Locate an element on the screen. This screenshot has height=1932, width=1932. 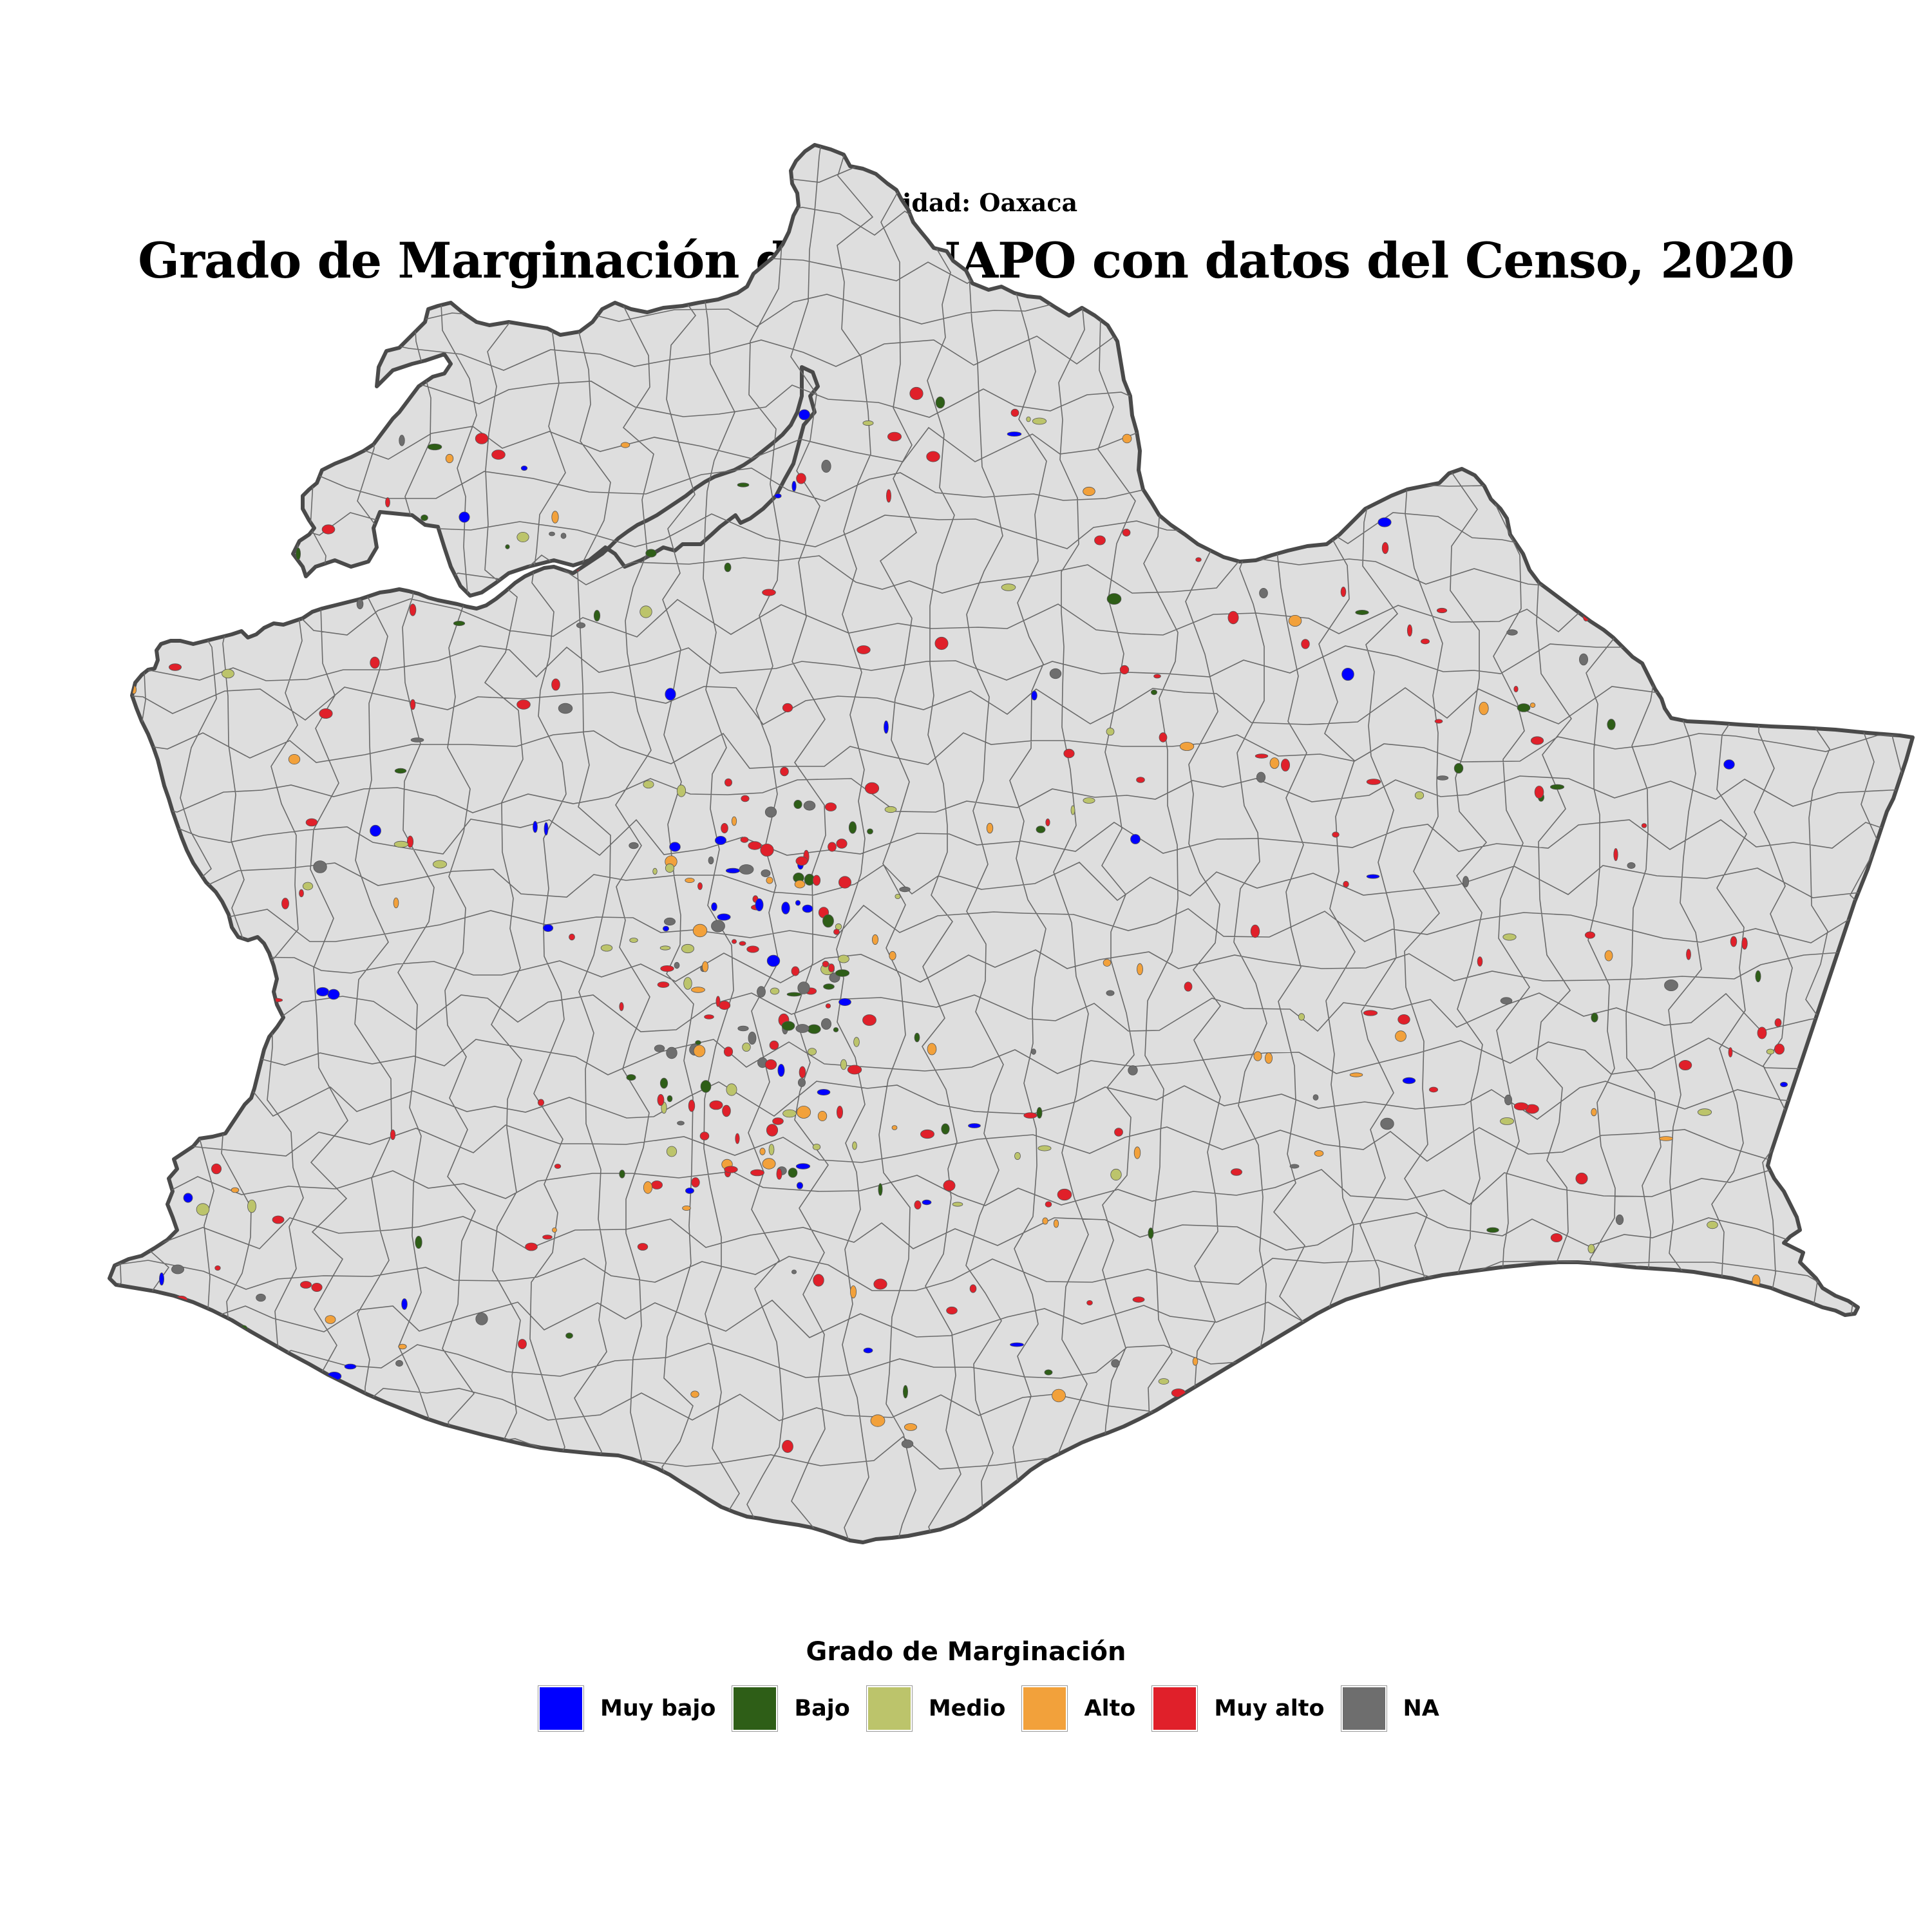
legend-swatch is located at coordinates (889, 1708).